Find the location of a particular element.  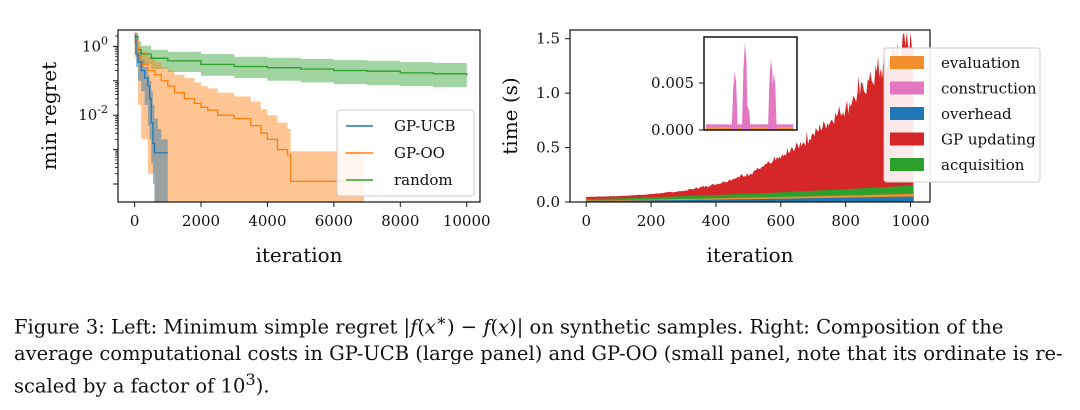

right-x-axis-label: iteration is located at coordinates (749, 255).